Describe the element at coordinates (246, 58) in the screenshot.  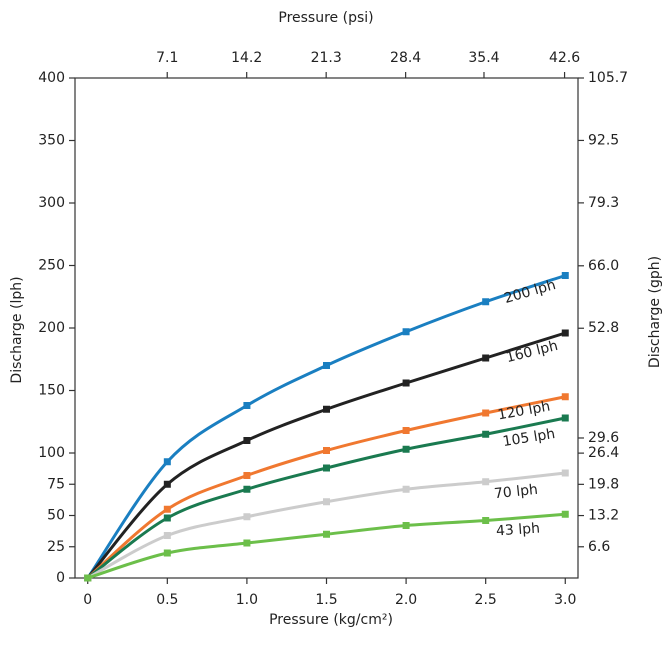
I see `x2-tick-label: 14.2` at that location.